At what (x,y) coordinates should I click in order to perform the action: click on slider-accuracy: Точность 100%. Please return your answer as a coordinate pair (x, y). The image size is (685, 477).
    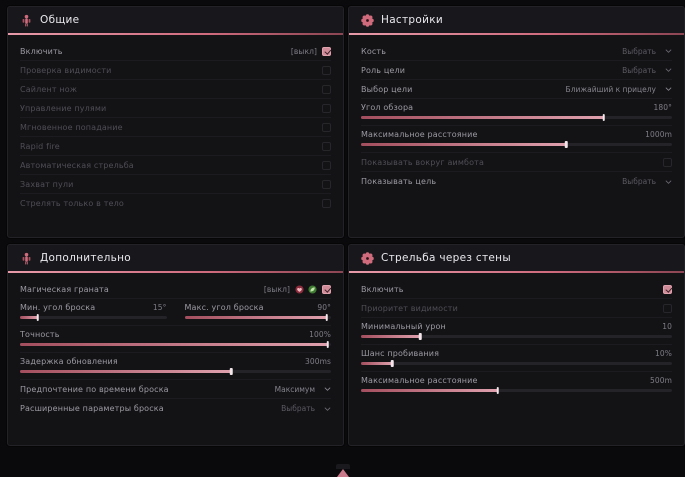
    Looking at the image, I should click on (175, 339).